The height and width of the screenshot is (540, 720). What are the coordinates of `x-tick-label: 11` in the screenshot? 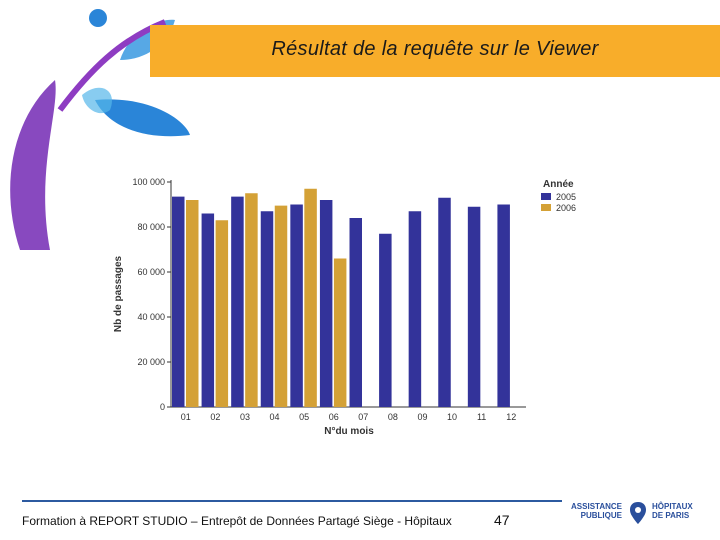 It's located at (481, 417).